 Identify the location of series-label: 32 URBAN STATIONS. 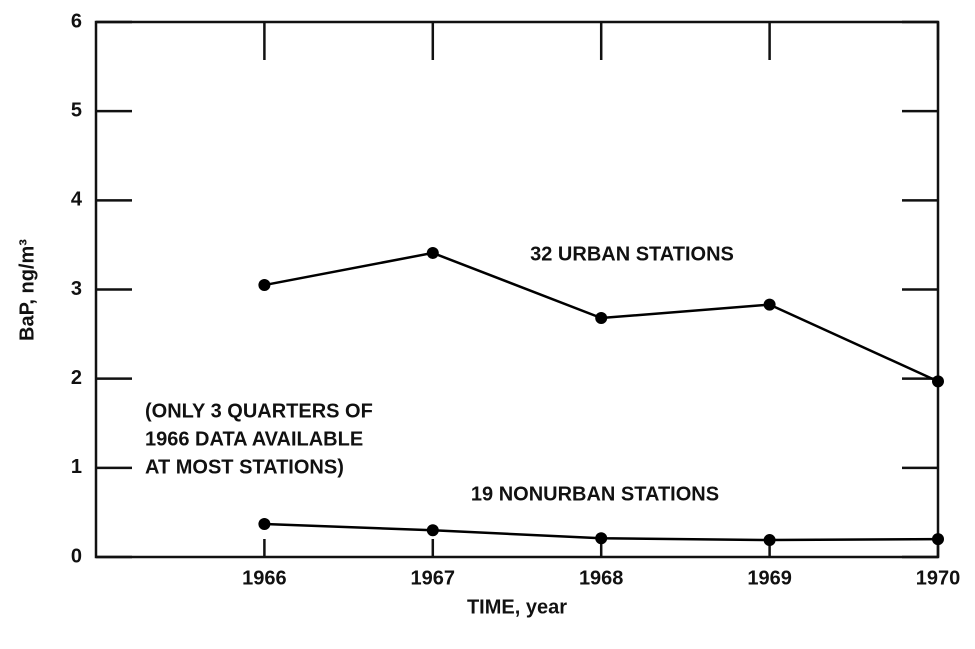
(632, 254).